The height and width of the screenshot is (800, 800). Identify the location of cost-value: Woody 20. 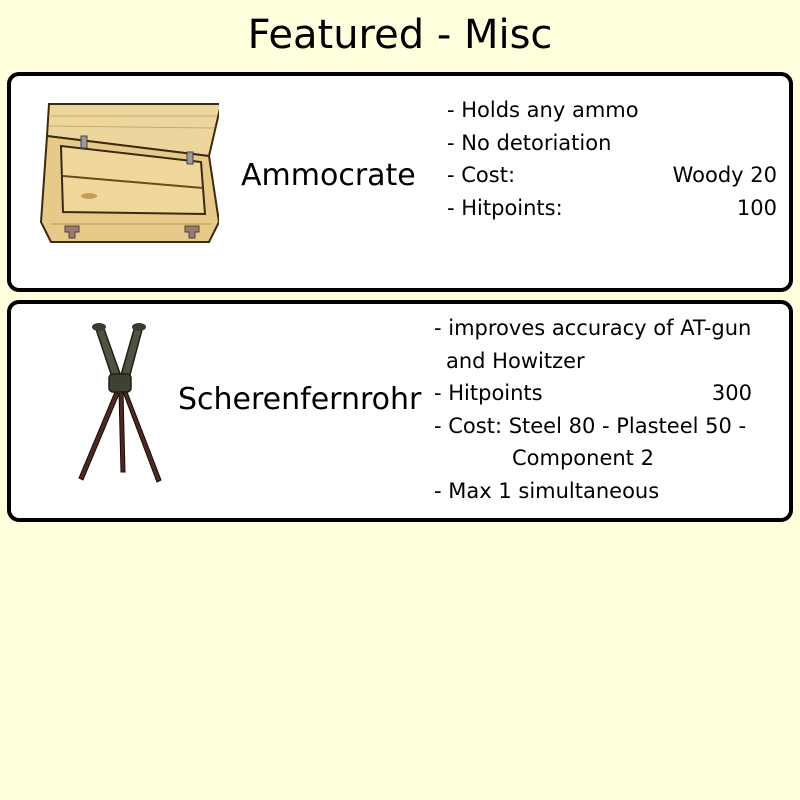
(724, 175).